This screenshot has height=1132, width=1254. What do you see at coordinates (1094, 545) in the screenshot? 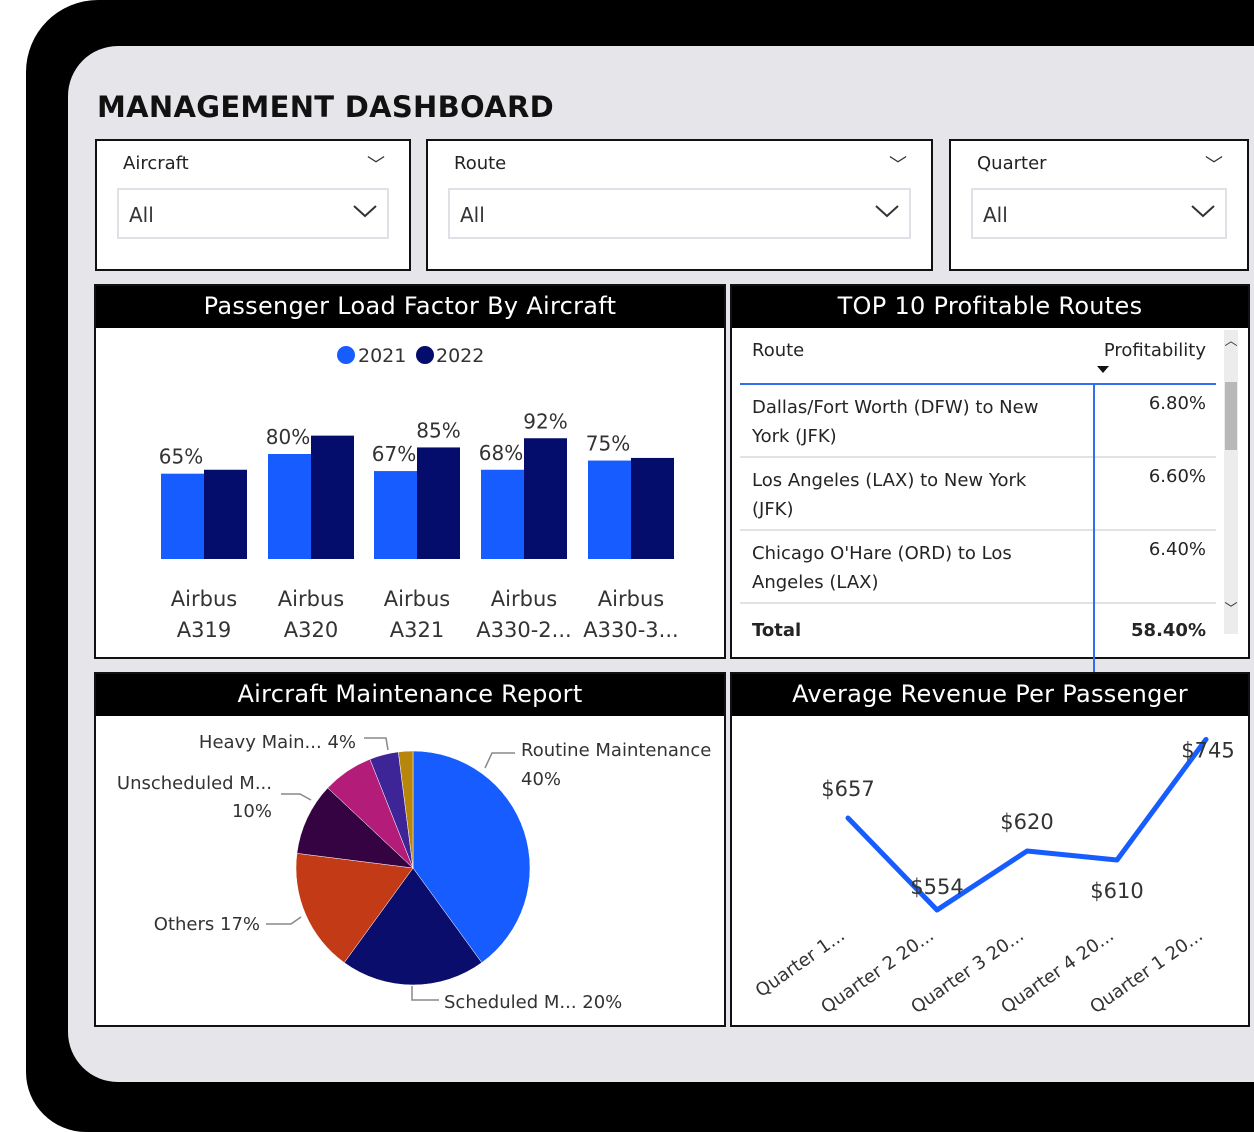
I see `column-divider` at bounding box center [1094, 545].